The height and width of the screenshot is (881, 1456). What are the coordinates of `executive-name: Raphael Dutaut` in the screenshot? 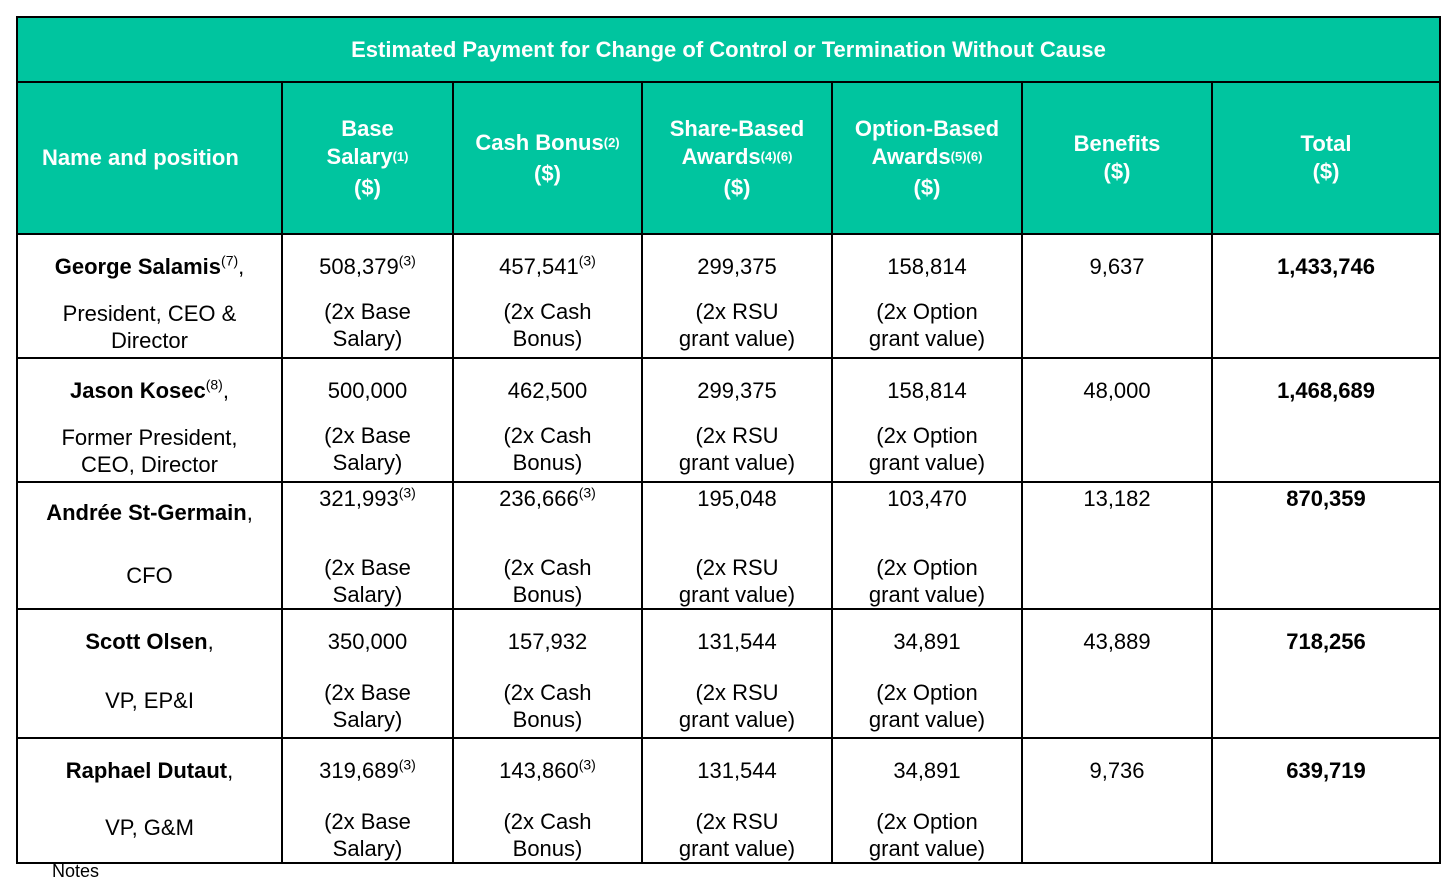 It's located at (146, 770).